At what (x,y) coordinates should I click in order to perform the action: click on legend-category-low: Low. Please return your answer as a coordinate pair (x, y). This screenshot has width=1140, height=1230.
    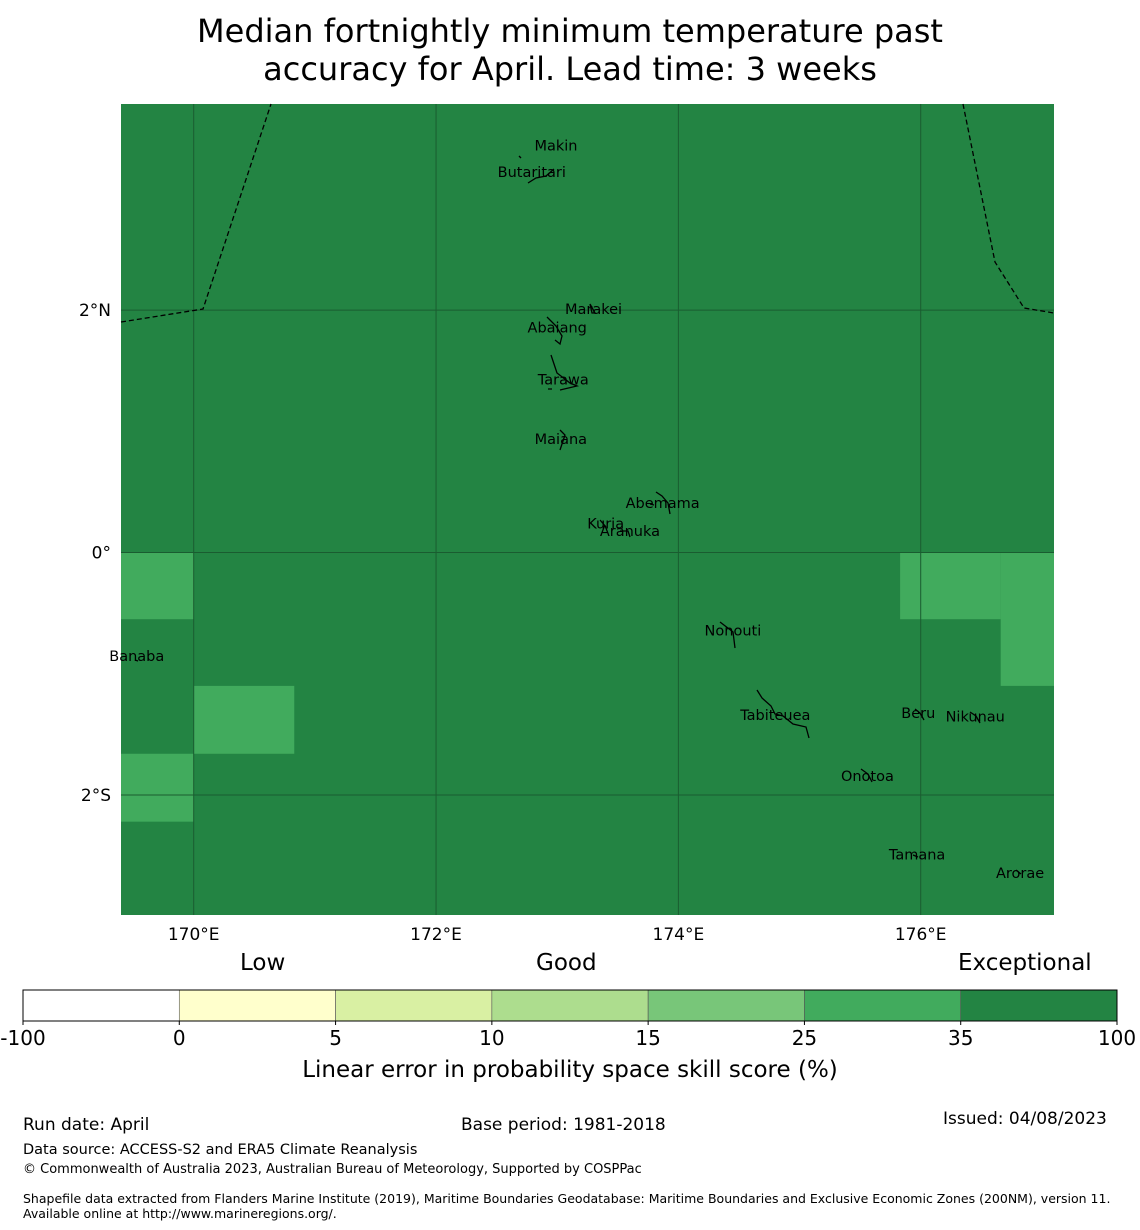
    Looking at the image, I should click on (263, 963).